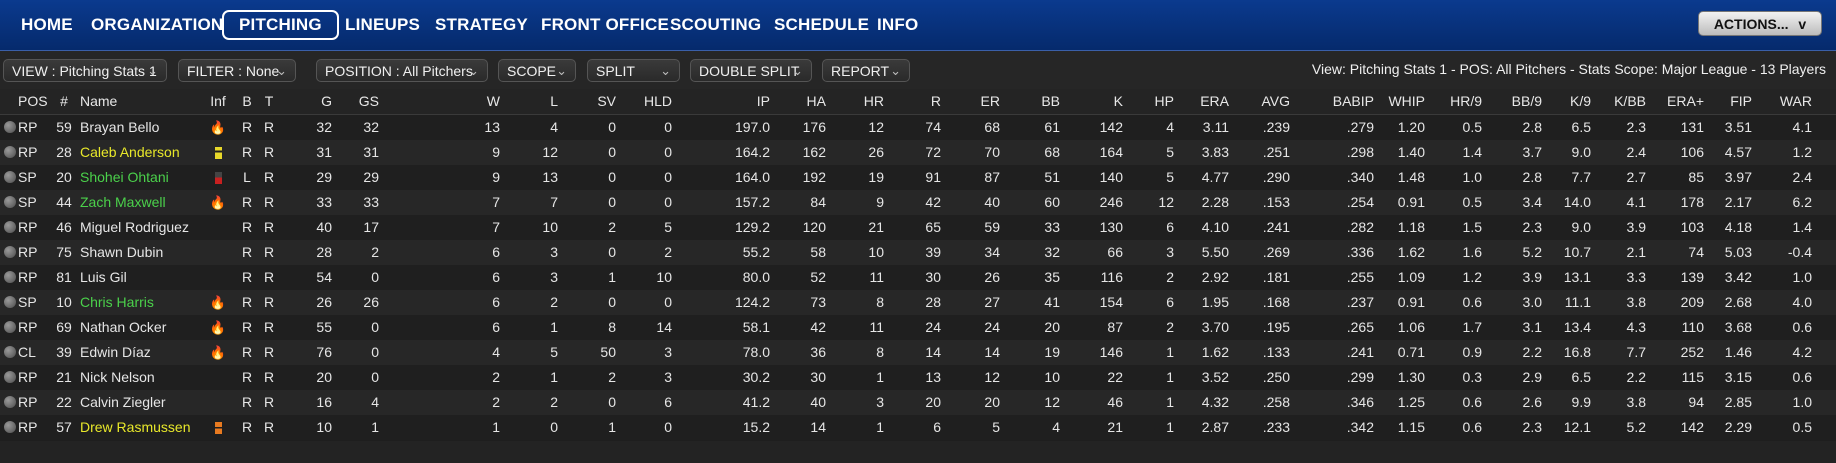  What do you see at coordinates (27, 302) in the screenshot?
I see `cell-pos: SP` at bounding box center [27, 302].